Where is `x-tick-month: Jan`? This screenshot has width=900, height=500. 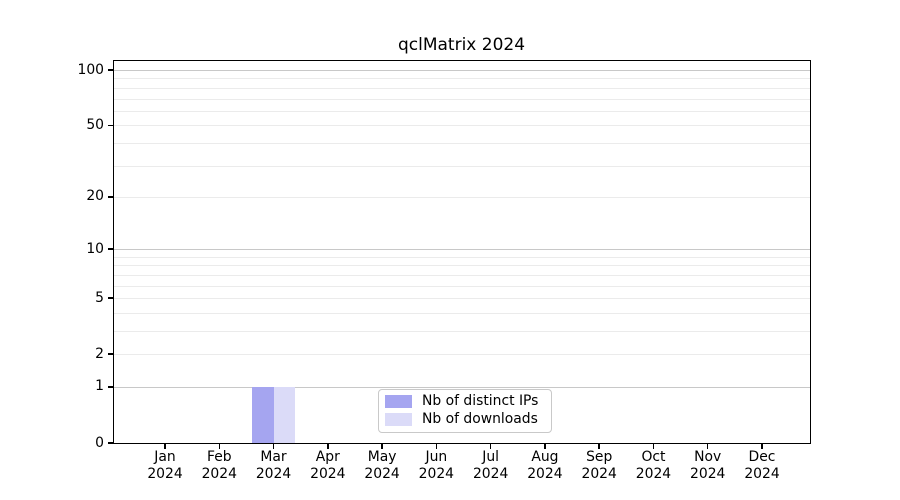 x-tick-month: Jan is located at coordinates (165, 457).